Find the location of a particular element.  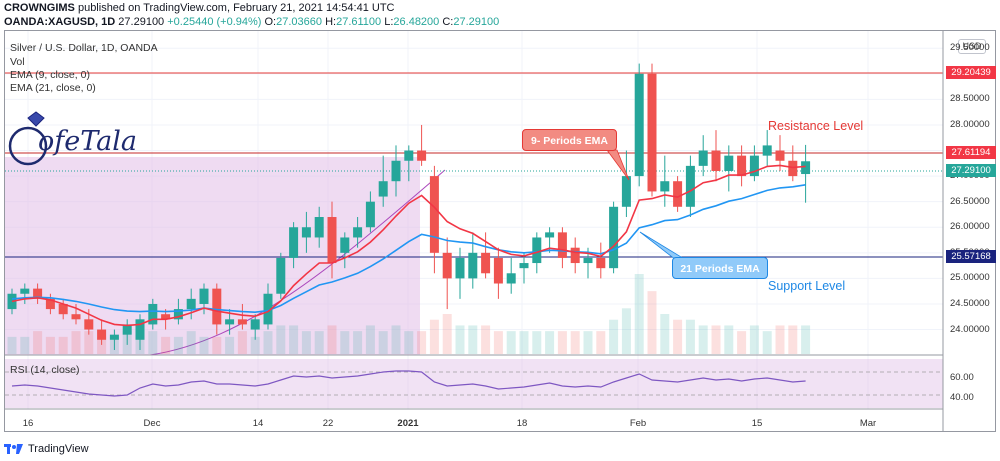

open-label: O: is located at coordinates (270, 22).